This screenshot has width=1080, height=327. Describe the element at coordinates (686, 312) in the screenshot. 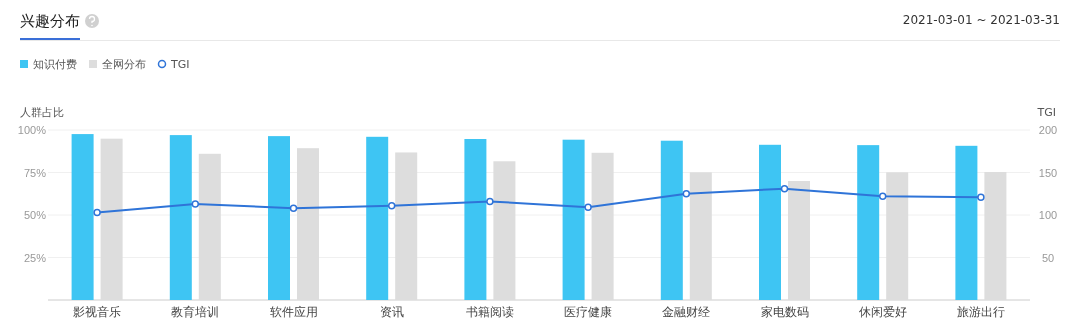

I see `x-tick-label: 金融财经` at that location.